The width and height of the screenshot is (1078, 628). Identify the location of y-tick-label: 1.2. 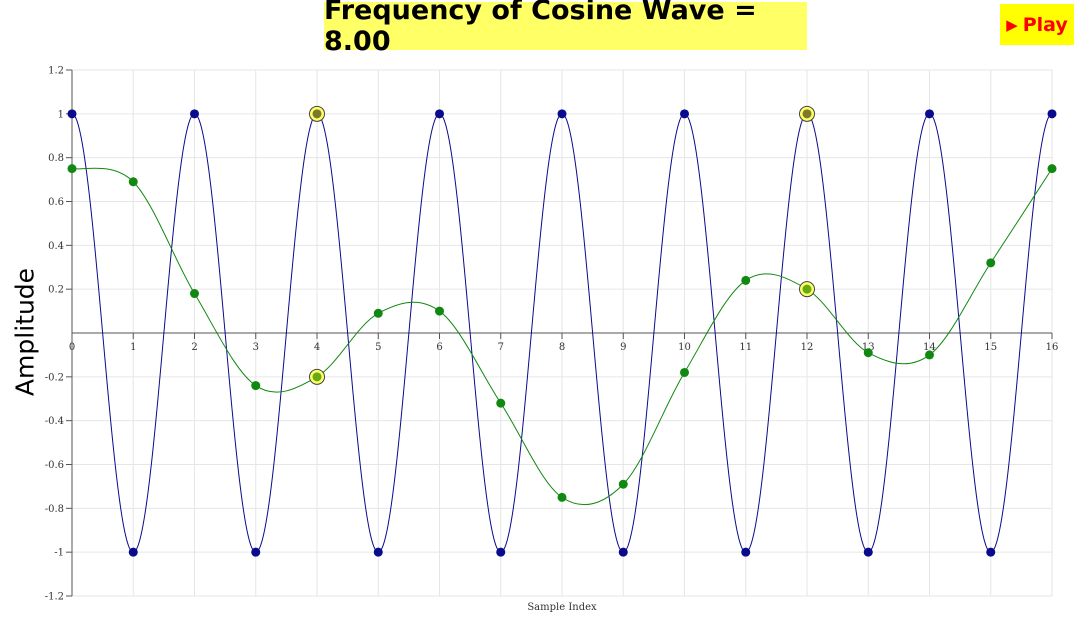
(56, 71).